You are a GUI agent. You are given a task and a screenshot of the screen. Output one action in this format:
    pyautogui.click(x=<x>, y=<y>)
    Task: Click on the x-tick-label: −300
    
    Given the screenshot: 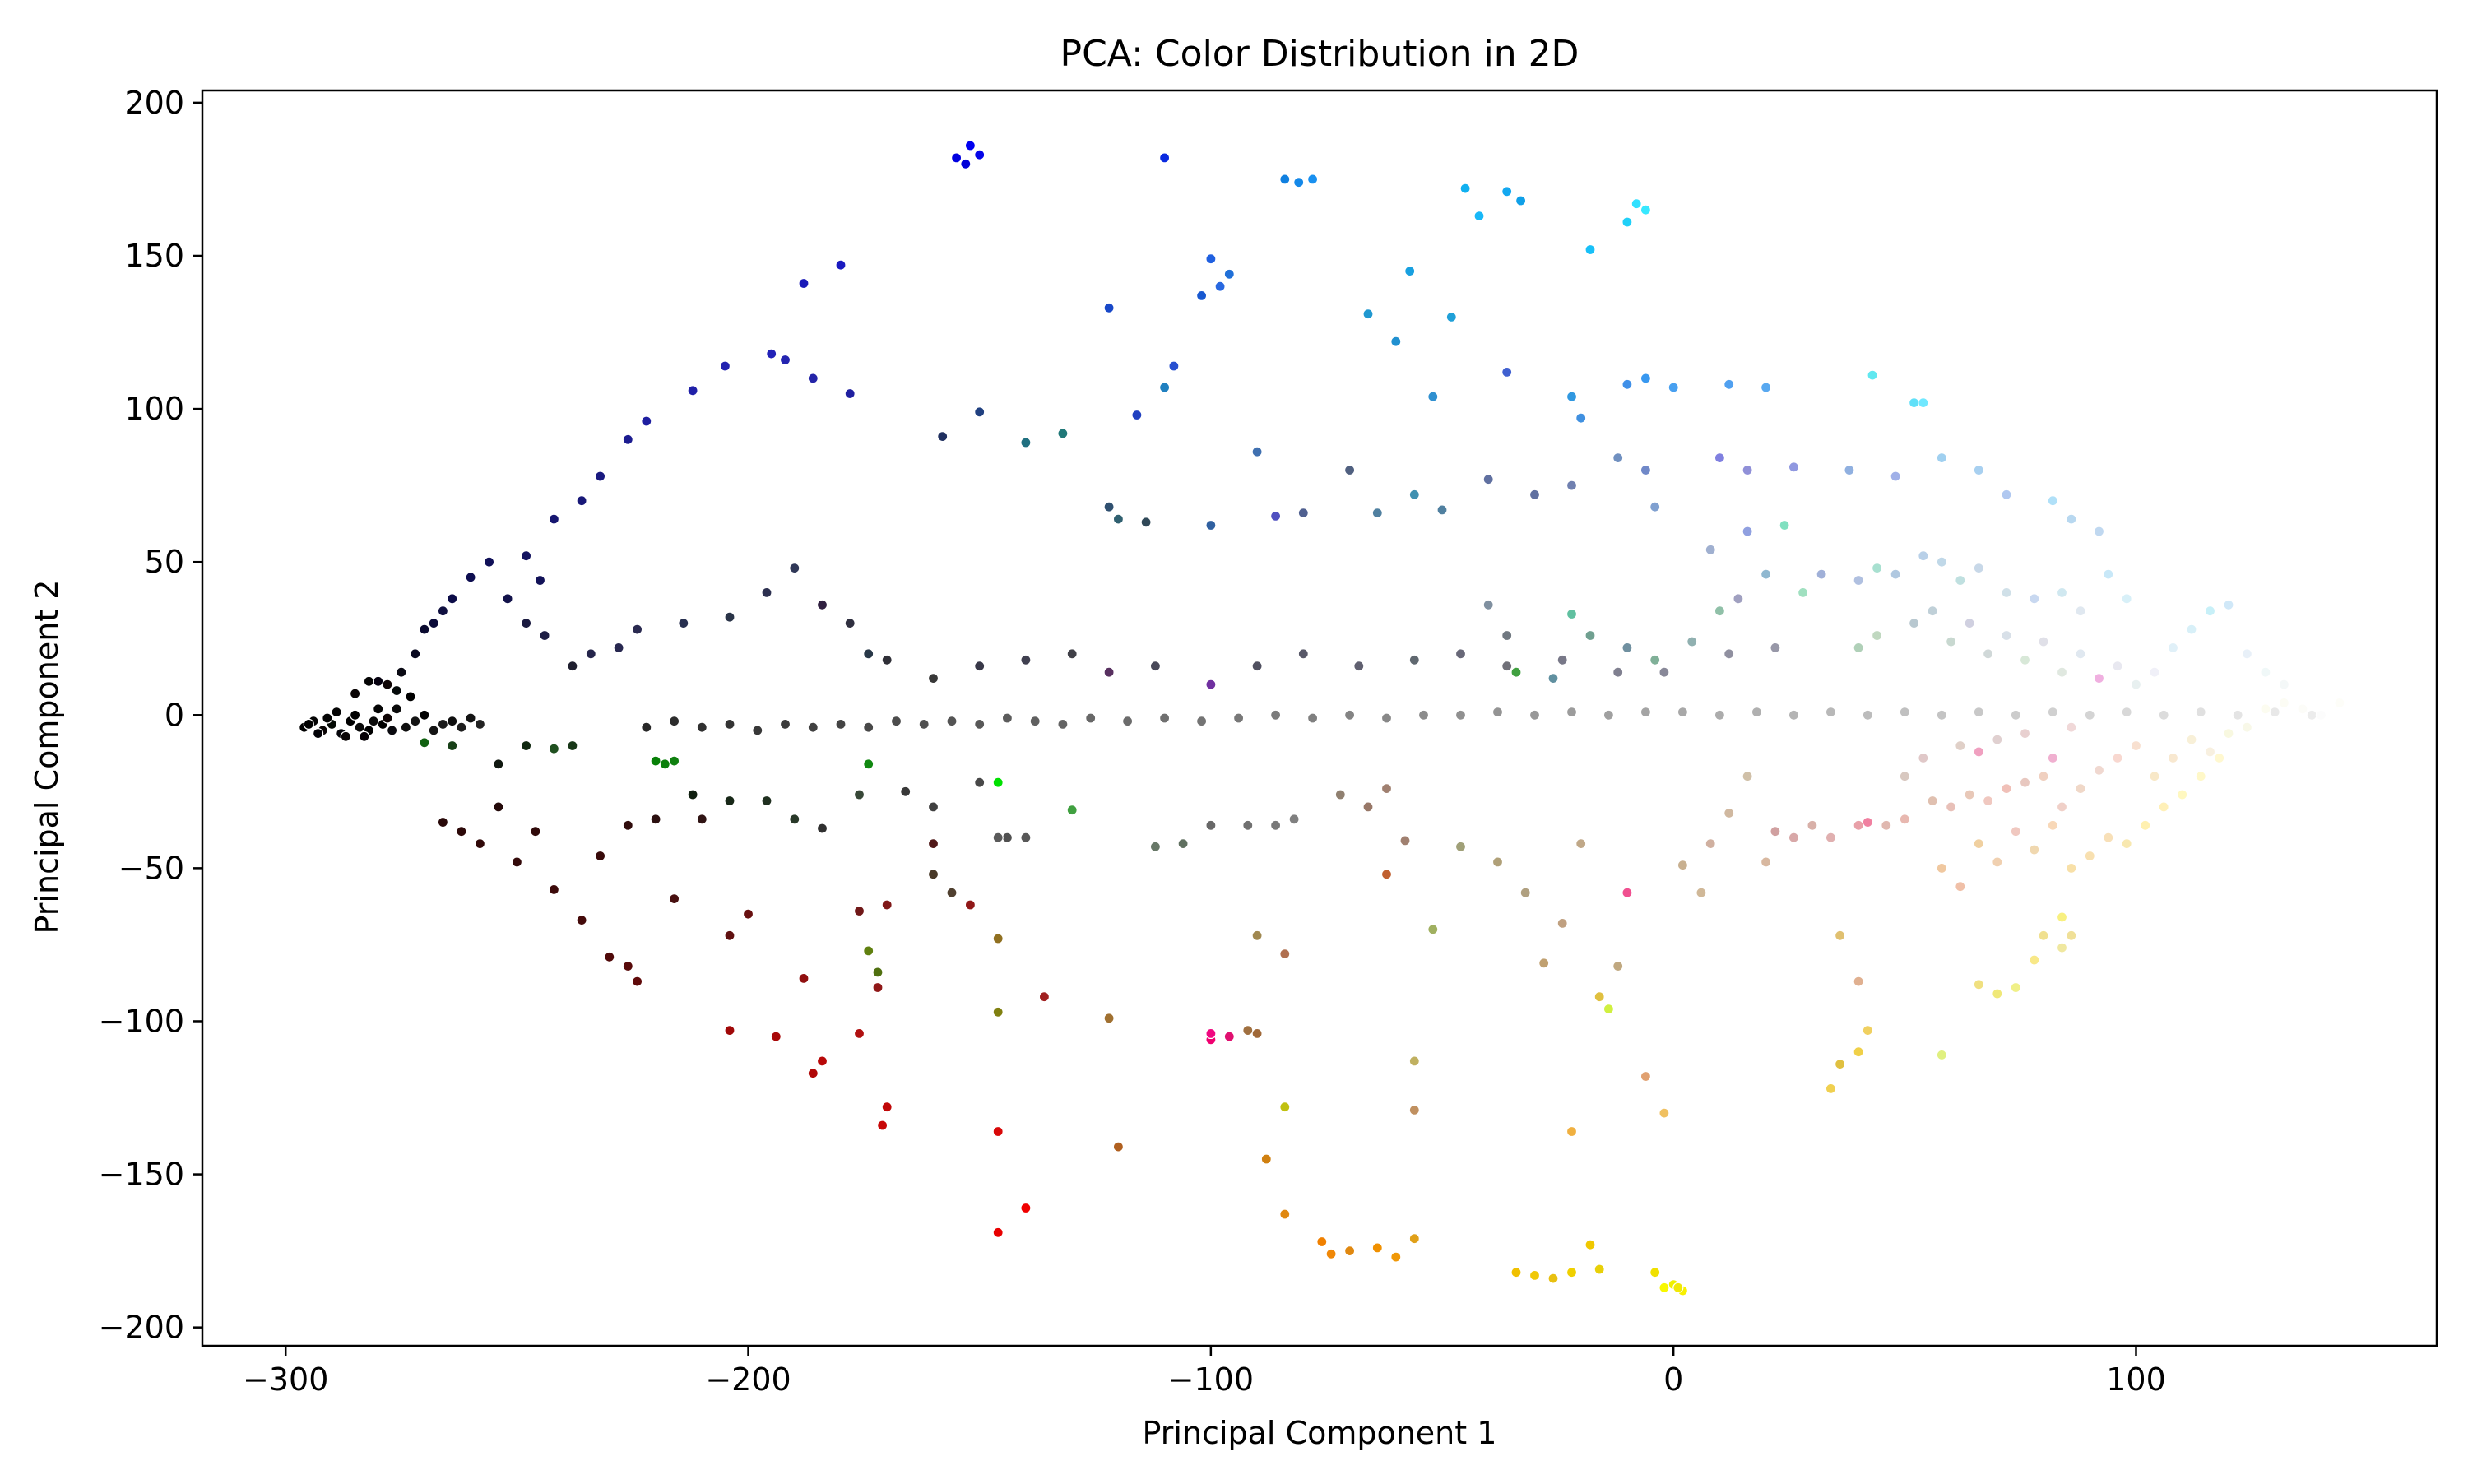 What is the action you would take?
    pyautogui.click(x=285, y=1379)
    